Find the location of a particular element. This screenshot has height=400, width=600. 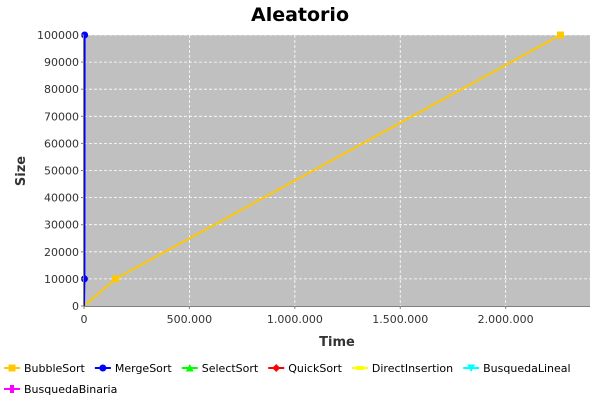

legend-label-mergesort: MergeSort is located at coordinates (144, 368).